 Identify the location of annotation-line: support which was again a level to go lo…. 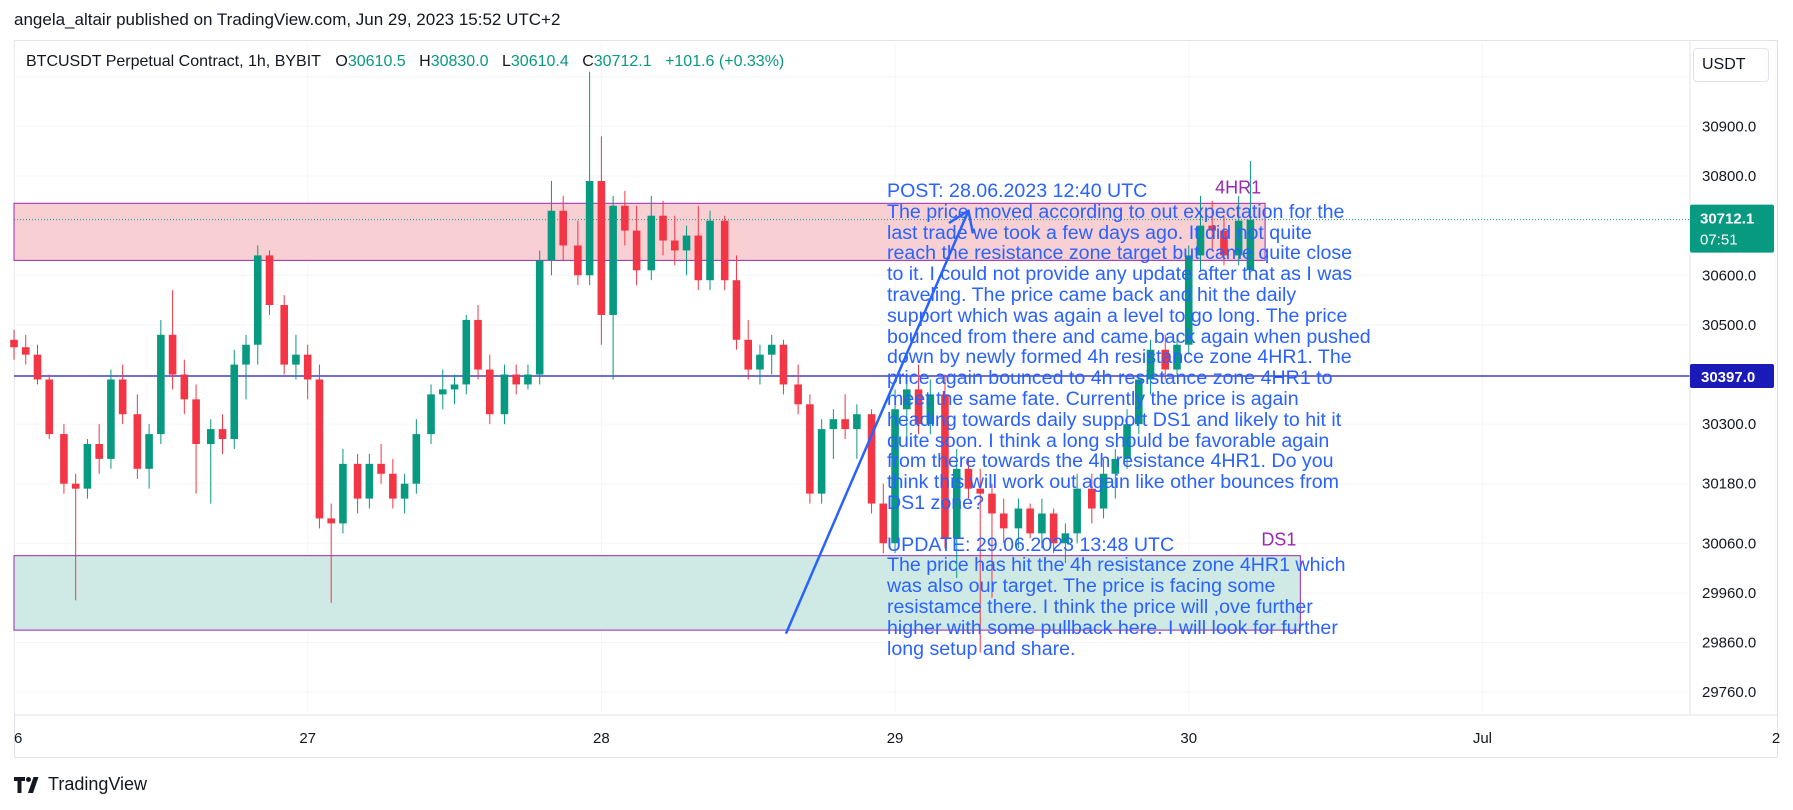
(1117, 315).